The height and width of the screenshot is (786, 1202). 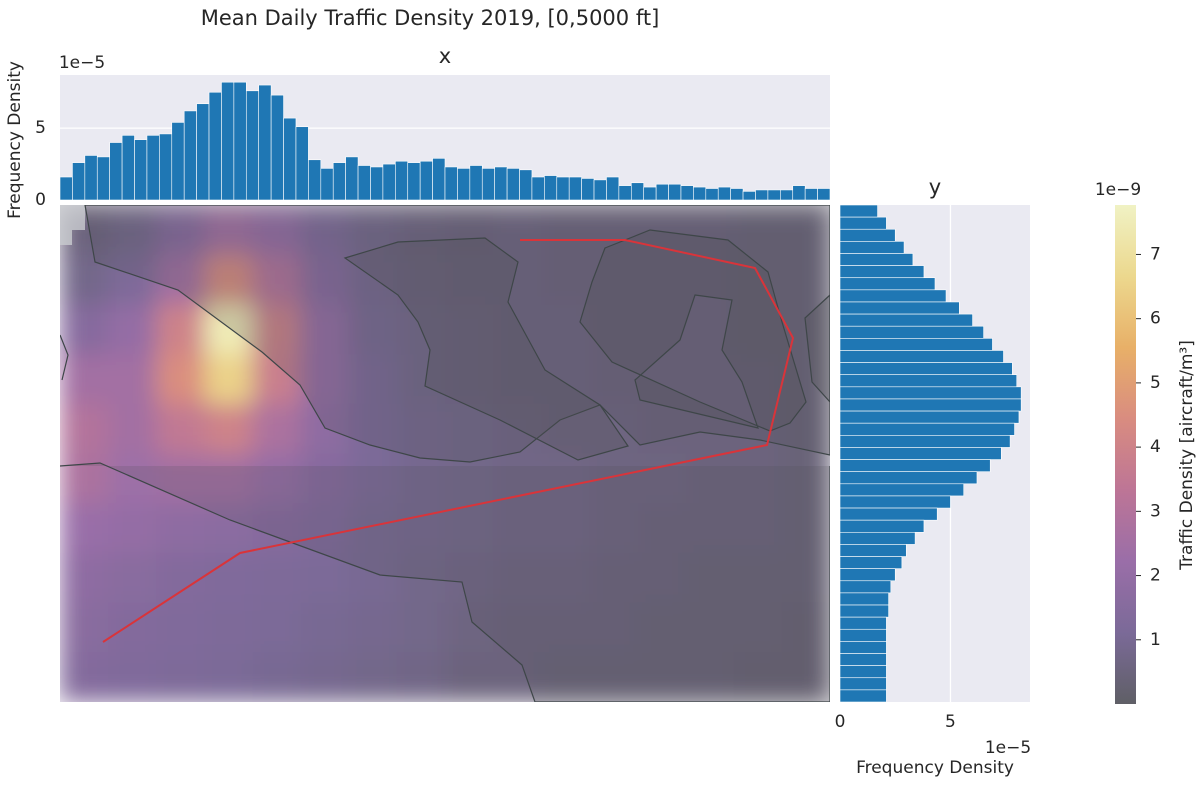 I want to click on land-patch, so click(x=72, y=225).